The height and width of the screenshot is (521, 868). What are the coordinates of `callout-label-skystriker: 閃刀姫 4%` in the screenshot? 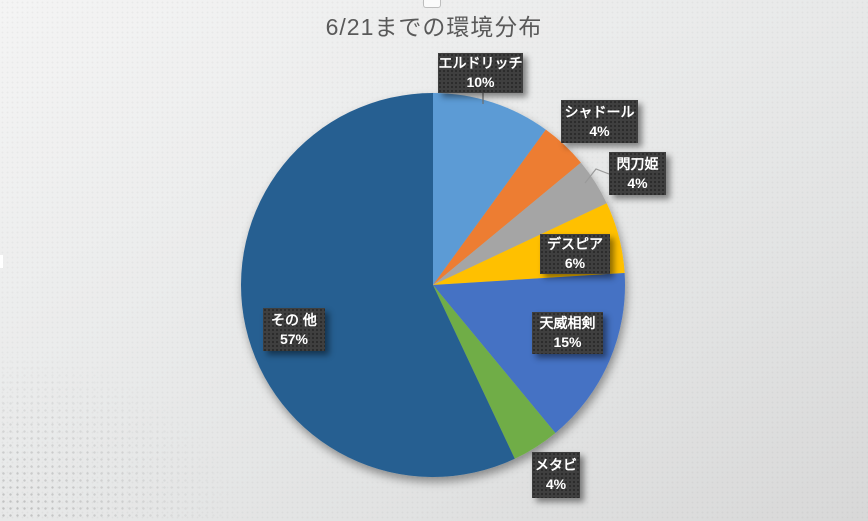 It's located at (637, 173).